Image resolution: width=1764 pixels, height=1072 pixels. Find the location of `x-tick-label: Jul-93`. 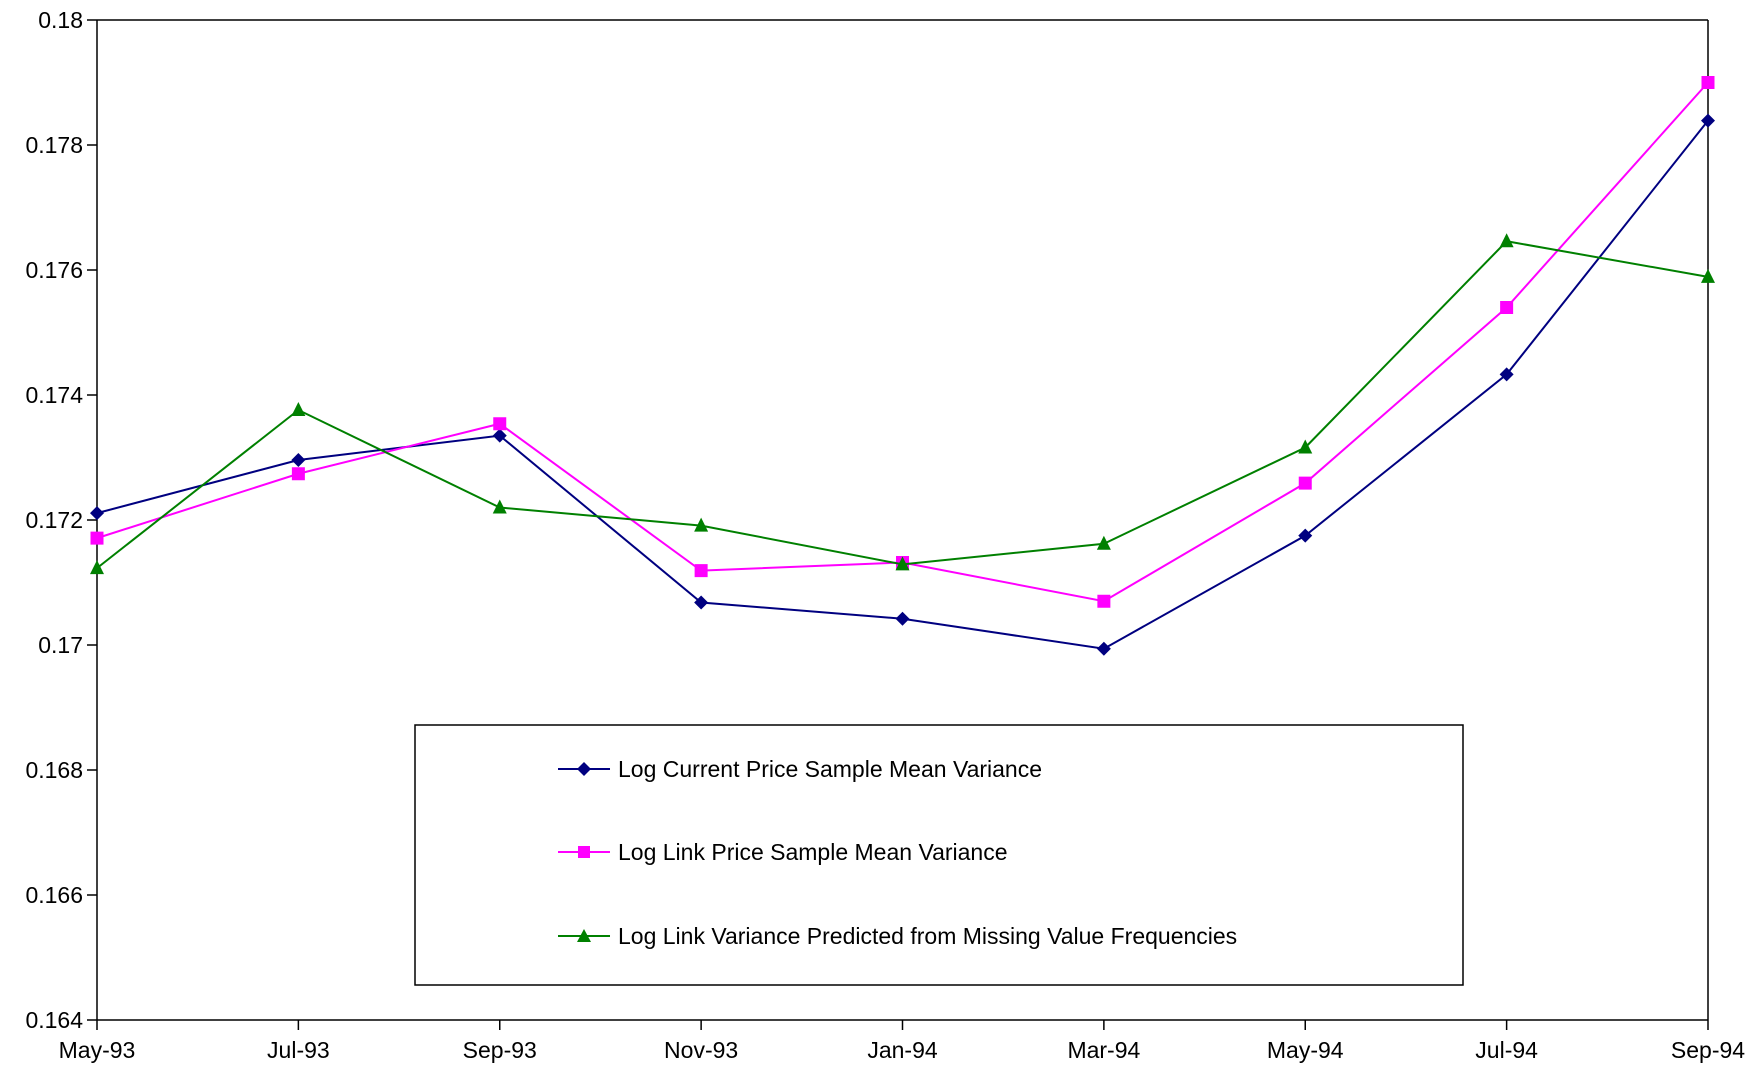

x-tick-label: Jul-93 is located at coordinates (298, 1050).